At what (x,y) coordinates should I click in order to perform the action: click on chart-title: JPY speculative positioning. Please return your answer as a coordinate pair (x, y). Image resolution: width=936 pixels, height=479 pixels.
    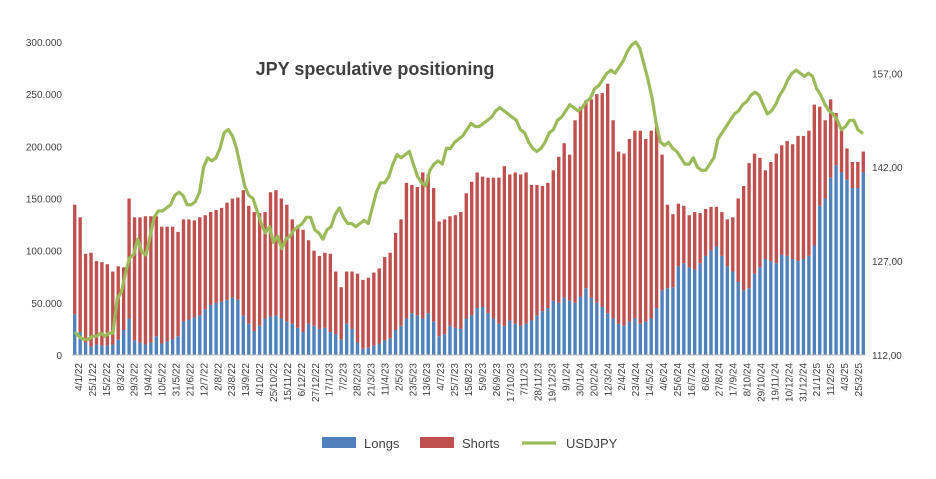
    Looking at the image, I should click on (375, 69).